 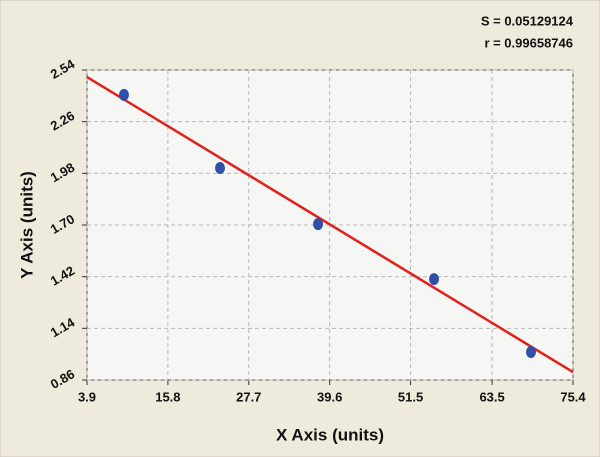 What do you see at coordinates (87, 396) in the screenshot?
I see `x-tick-label: 3.9` at bounding box center [87, 396].